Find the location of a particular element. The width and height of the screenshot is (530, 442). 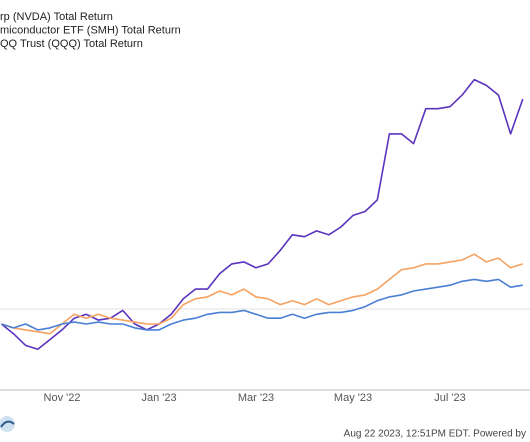

logo is located at coordinates (7, 424).